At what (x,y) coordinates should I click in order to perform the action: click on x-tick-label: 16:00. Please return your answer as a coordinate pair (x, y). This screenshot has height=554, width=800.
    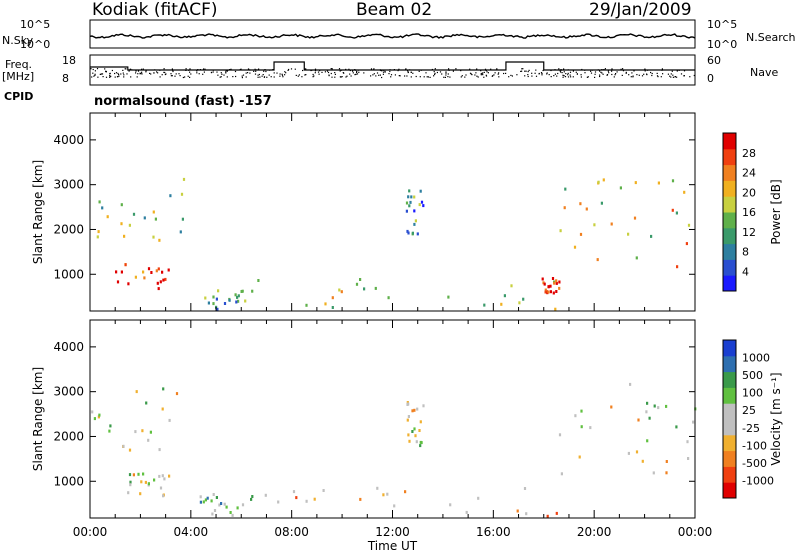
    Looking at the image, I should click on (493, 532).